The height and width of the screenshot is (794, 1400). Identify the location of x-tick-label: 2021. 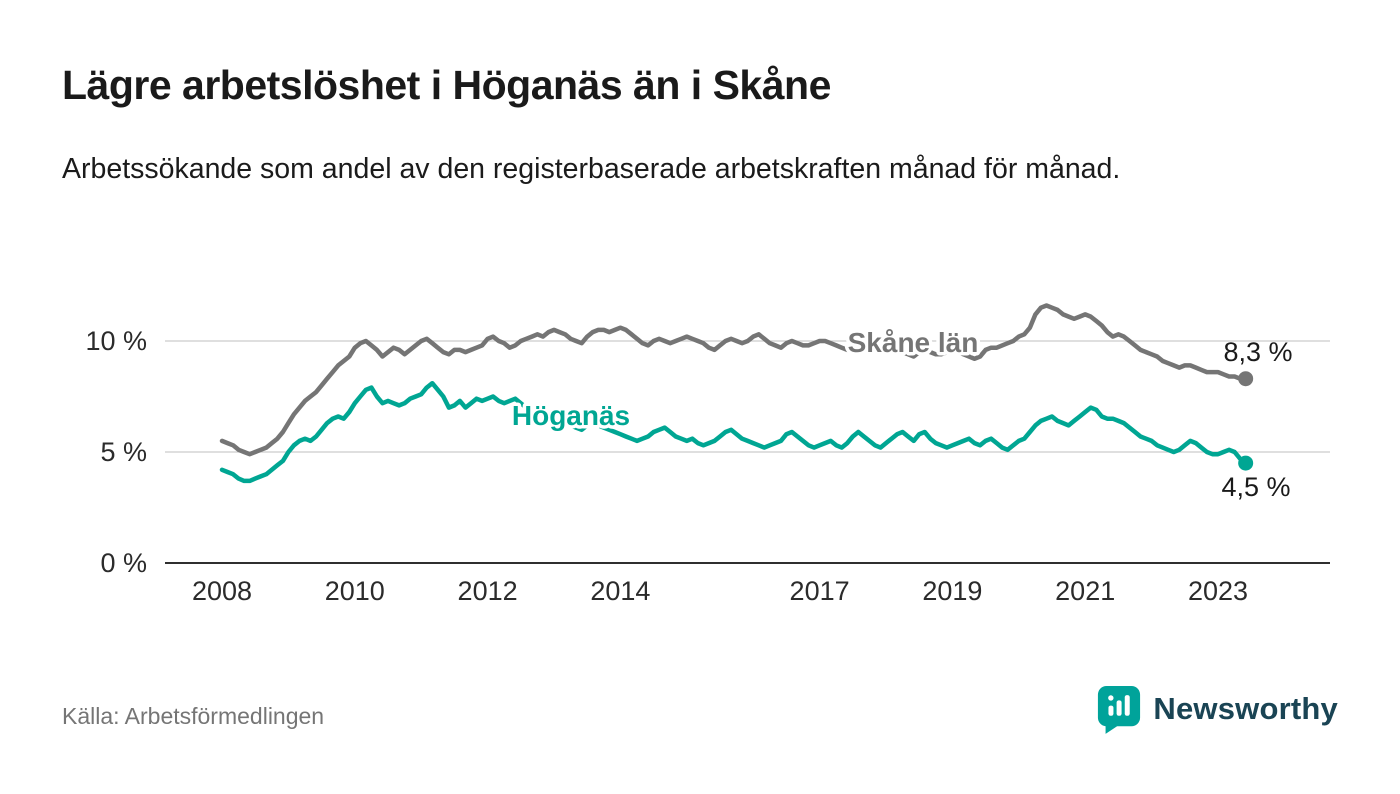
(1085, 591).